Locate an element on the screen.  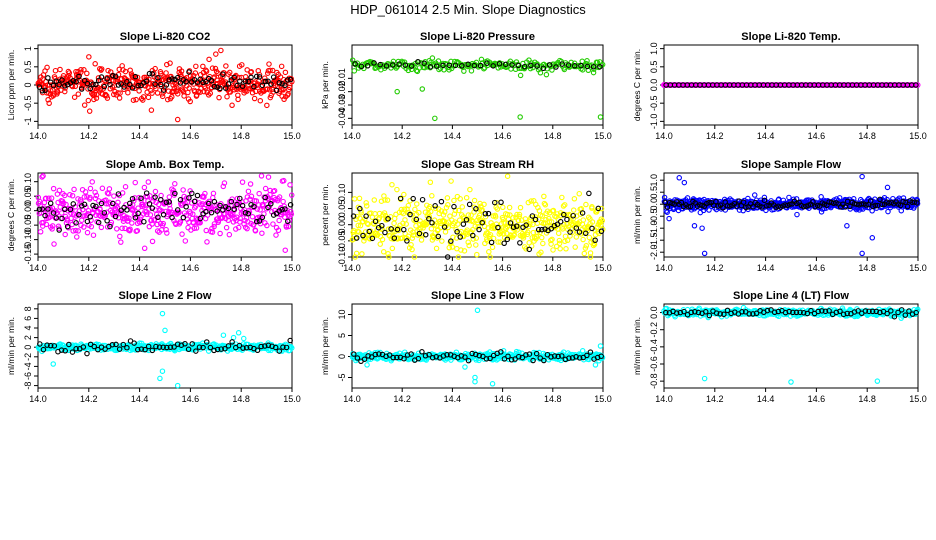
y-axis-label: ml/min per min. is located at coordinates (325, 346).